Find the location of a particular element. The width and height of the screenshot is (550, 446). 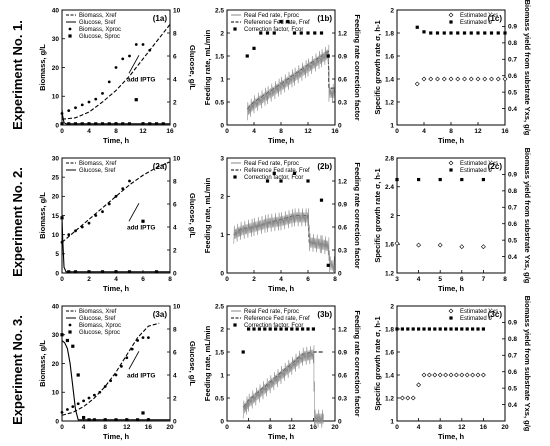

y2-tick-label: 0.6 is located at coordinates (512, 224).